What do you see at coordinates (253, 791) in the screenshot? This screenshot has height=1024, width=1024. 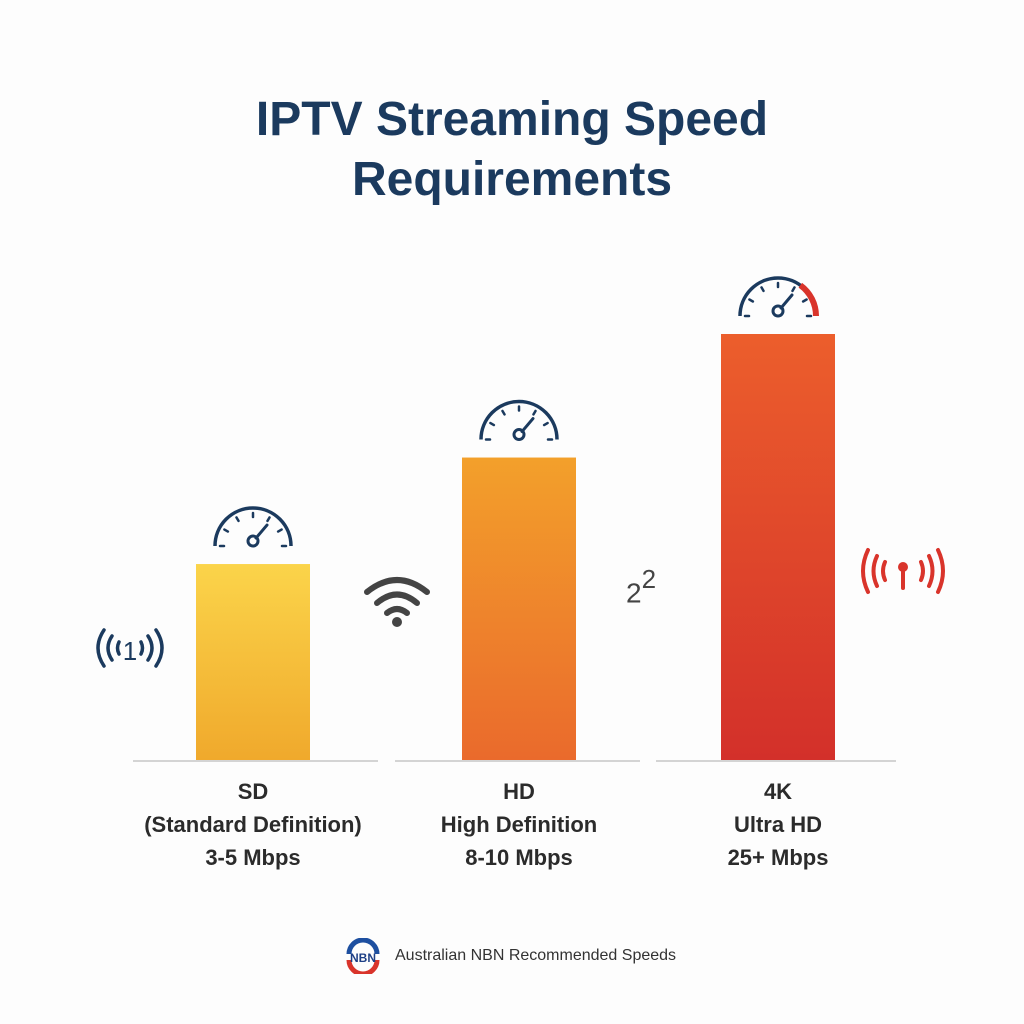 I see `category-label: SD` at bounding box center [253, 791].